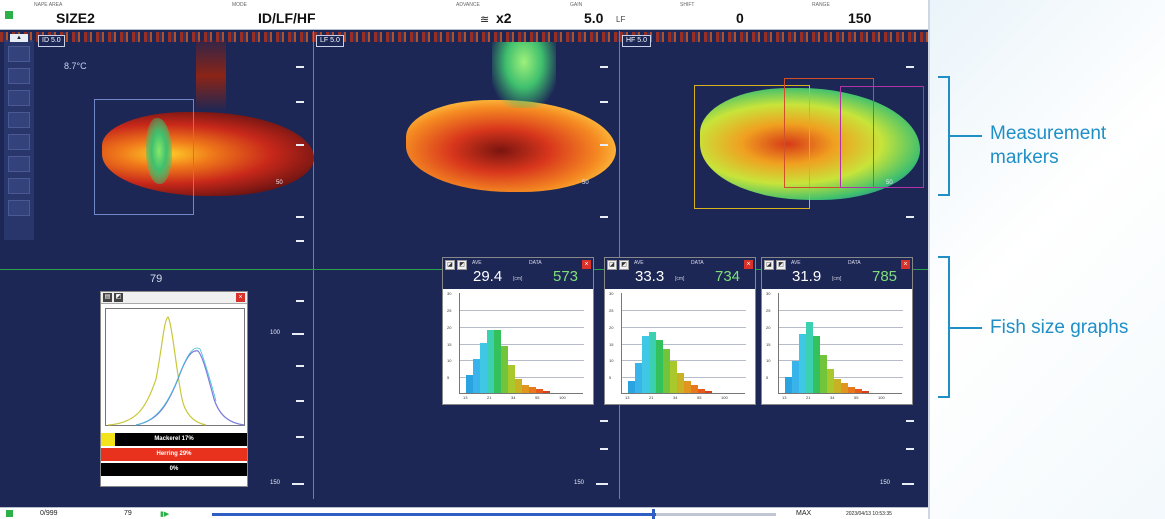 The width and height of the screenshot is (1165, 519). What do you see at coordinates (330, 41) in the screenshot?
I see `pane-tag: LF 5.0` at bounding box center [330, 41].